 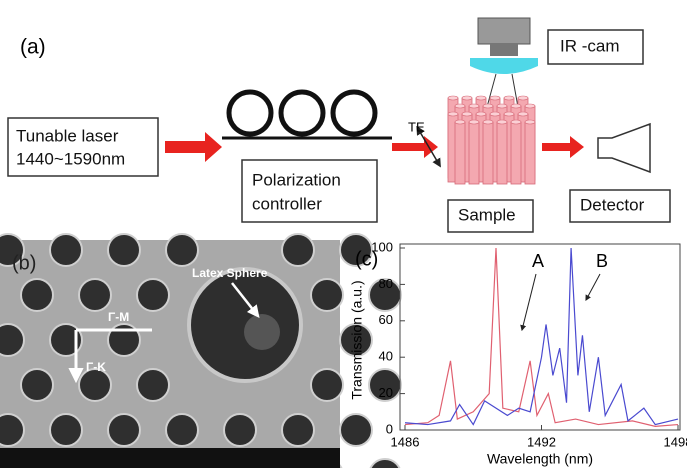 I want to click on sample-box, so click(x=490, y=216).